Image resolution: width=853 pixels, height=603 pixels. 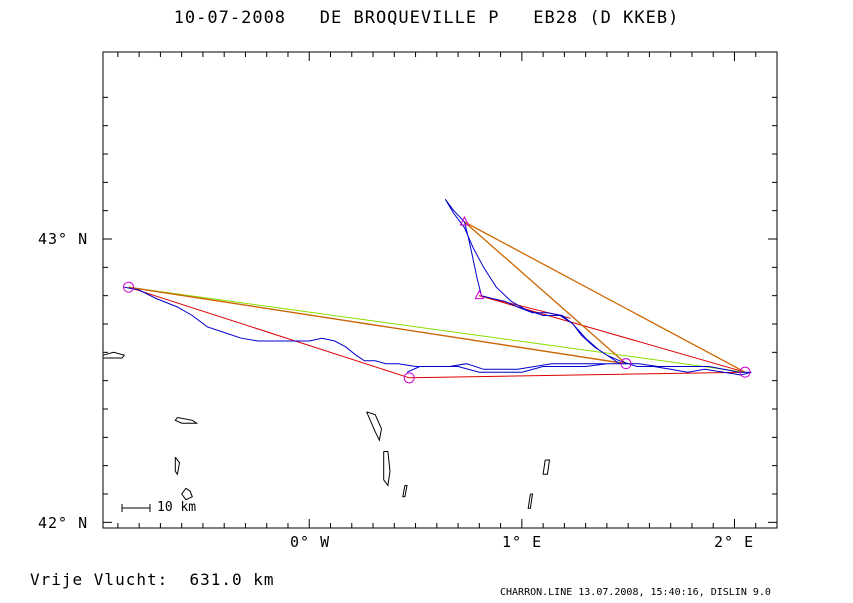 What do you see at coordinates (522, 542) in the screenshot?
I see `lon-label-1: 1° E` at bounding box center [522, 542].